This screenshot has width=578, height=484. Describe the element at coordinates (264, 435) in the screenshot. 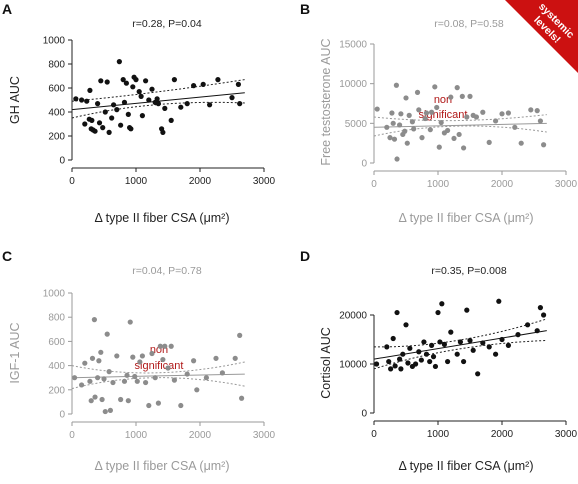

I see `x-tick-label: 3000` at that location.